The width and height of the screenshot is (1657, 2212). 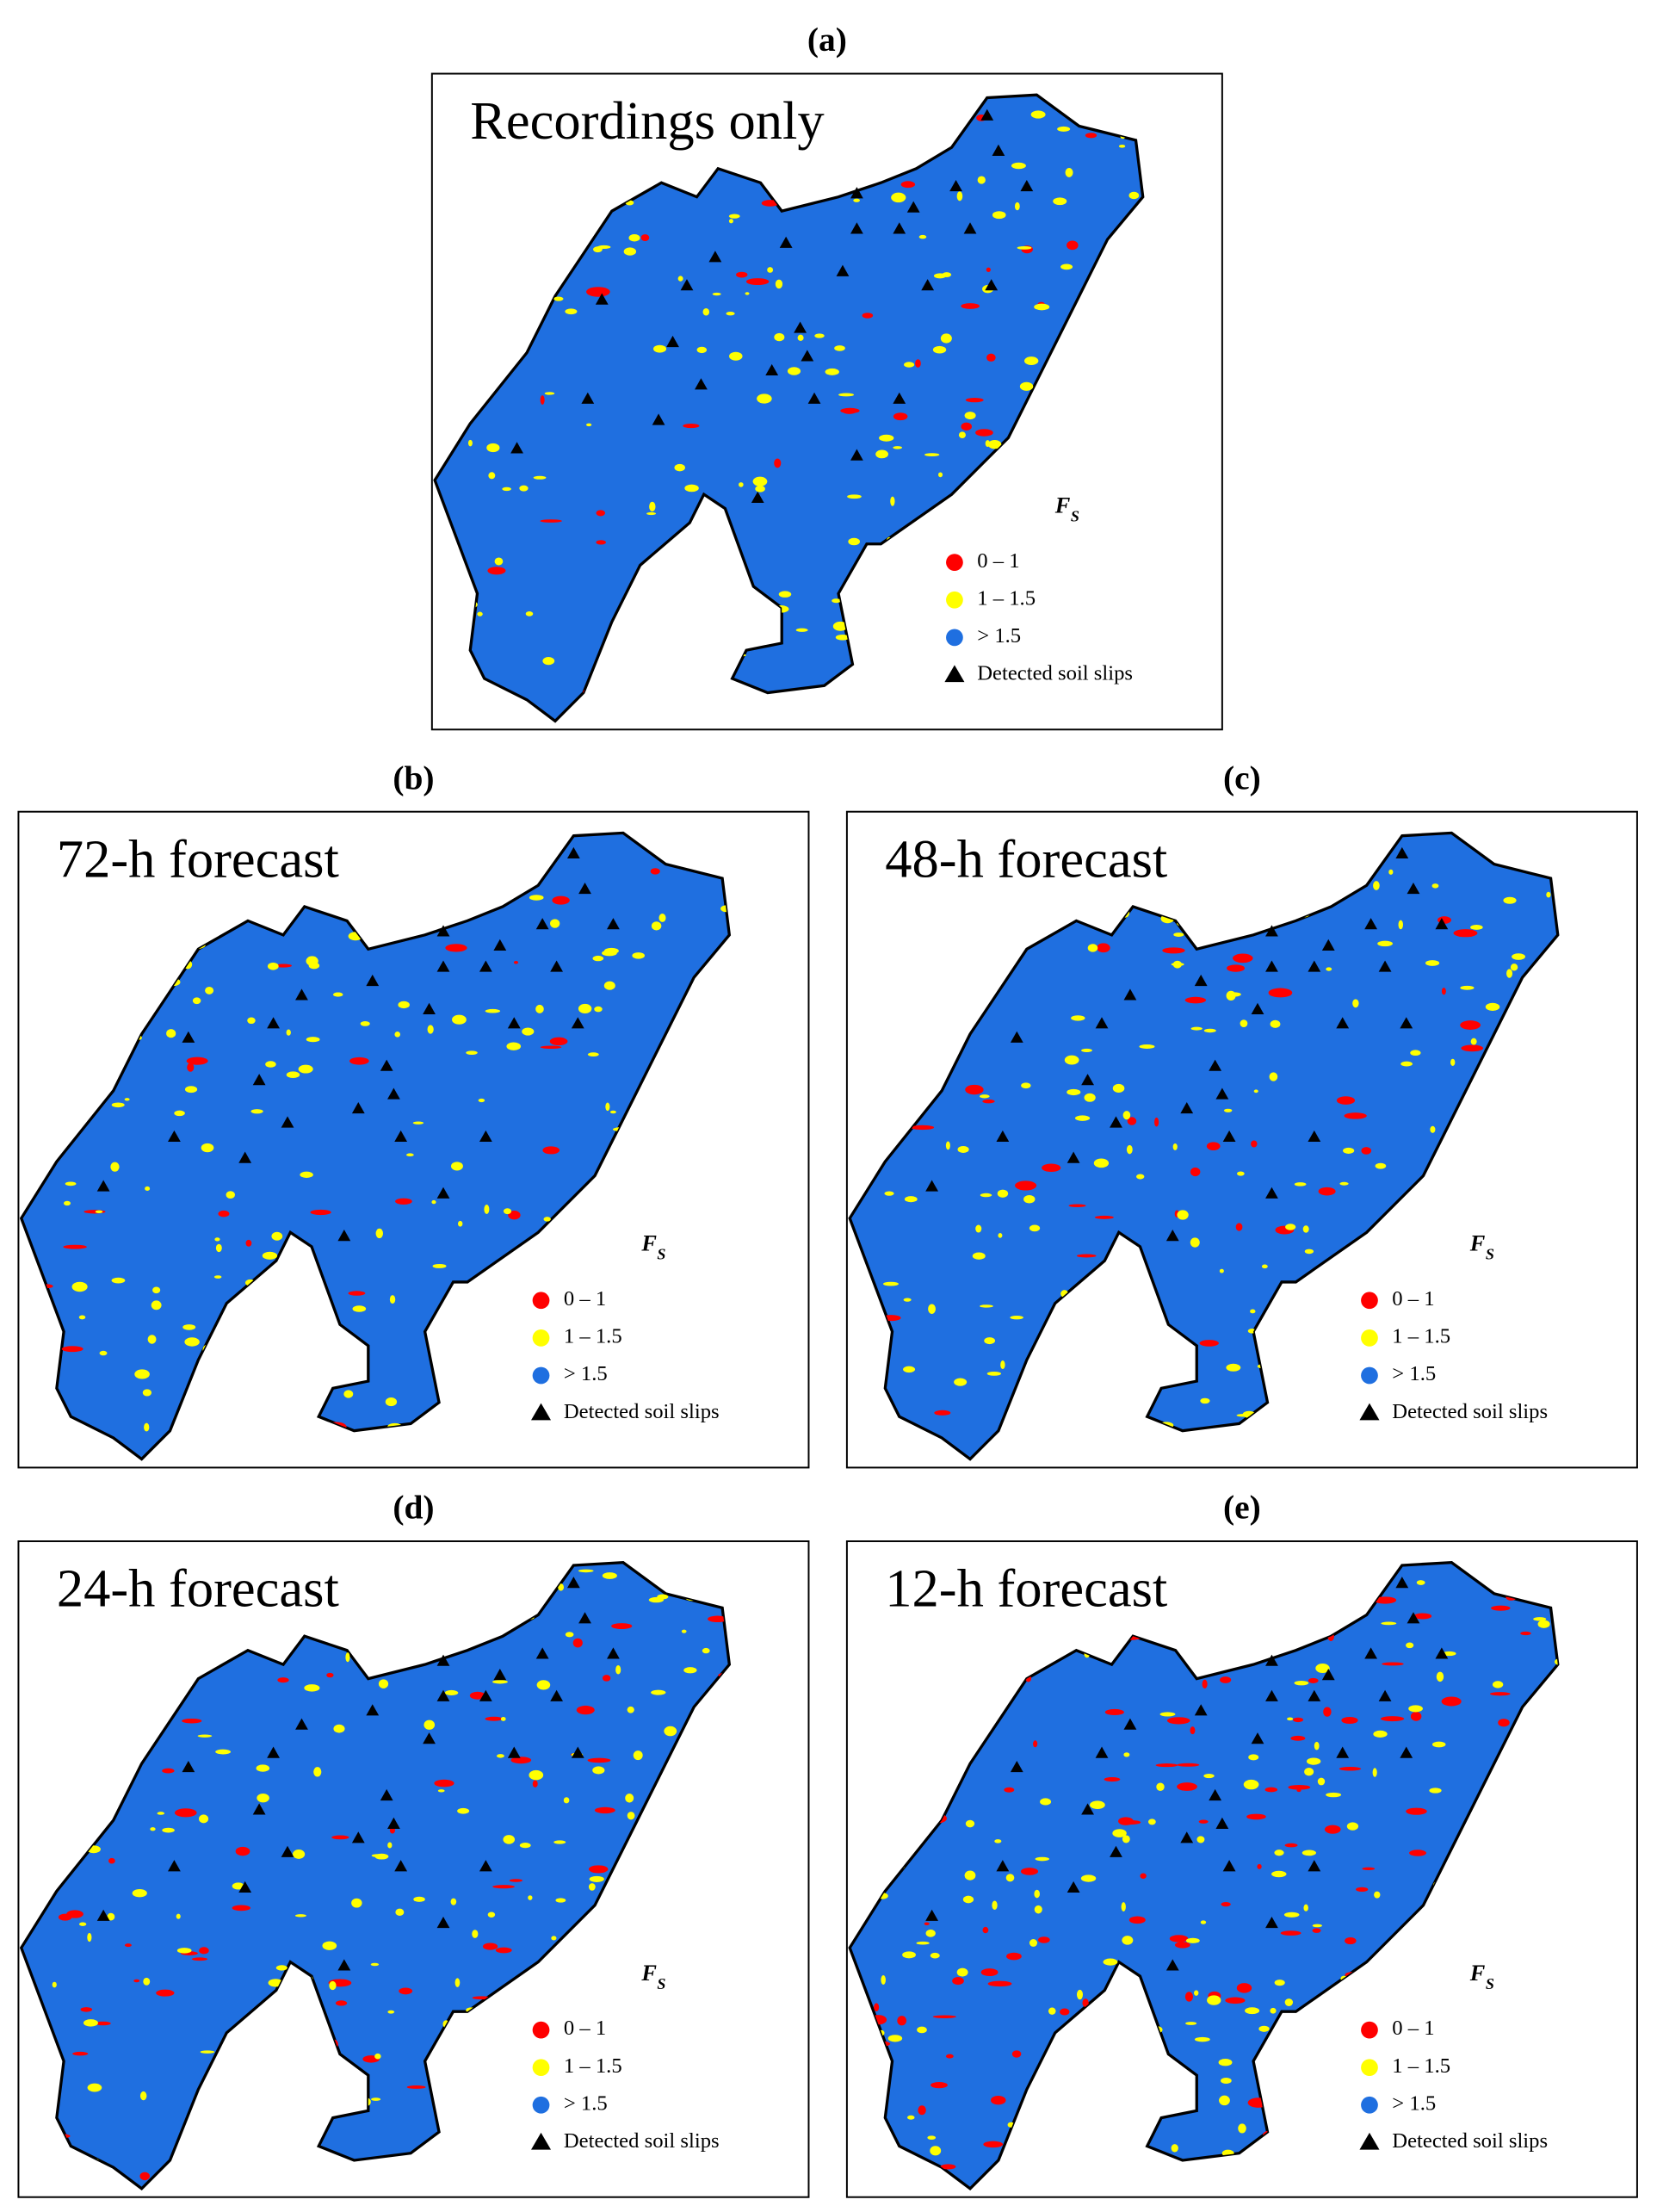 What do you see at coordinates (375, 1875) in the screenshot?
I see `basin` at bounding box center [375, 1875].